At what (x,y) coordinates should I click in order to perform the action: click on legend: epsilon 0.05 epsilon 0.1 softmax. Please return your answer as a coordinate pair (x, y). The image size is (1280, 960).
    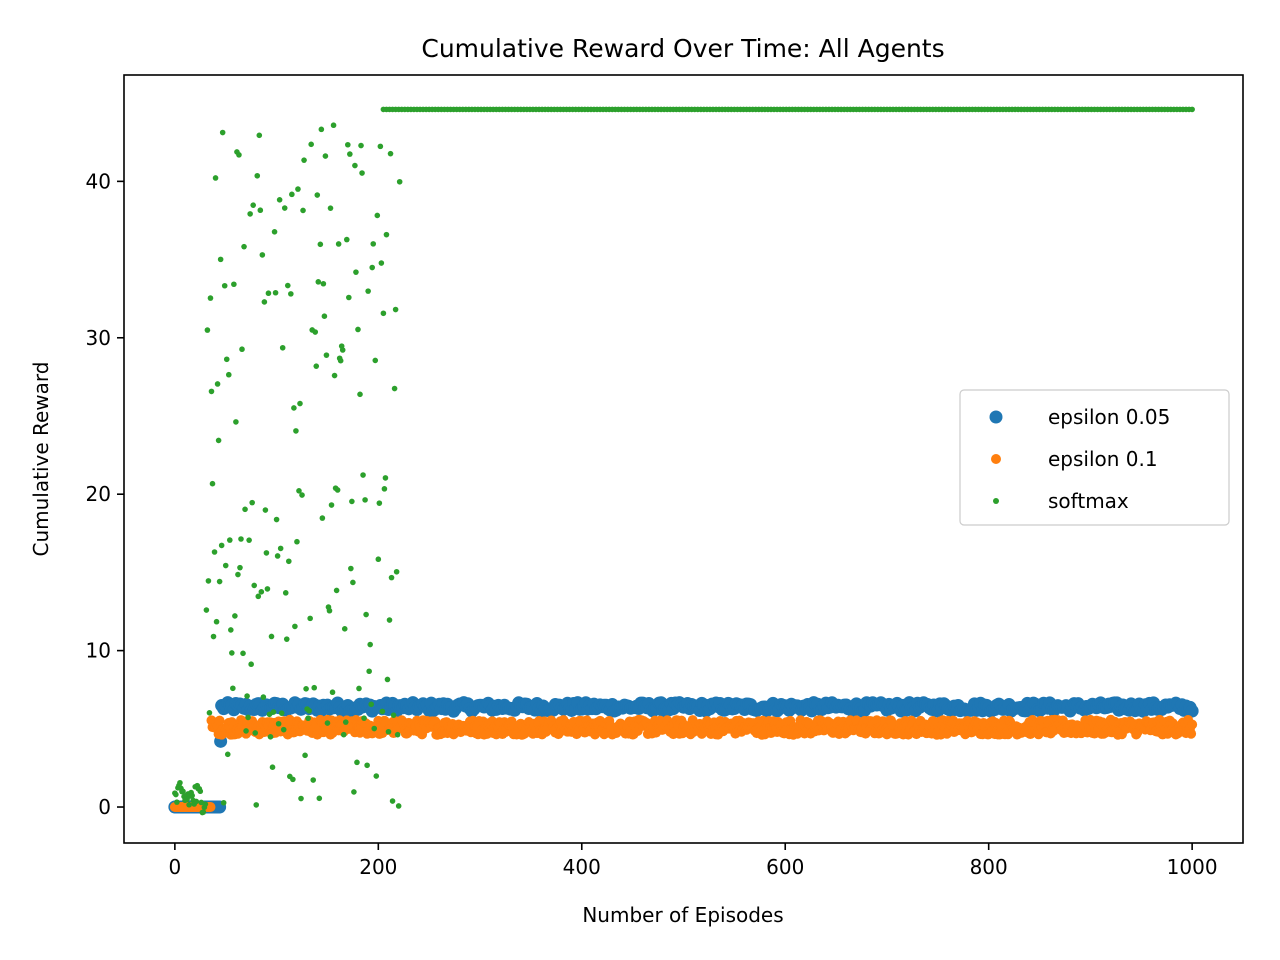
    Looking at the image, I should click on (1094, 457).